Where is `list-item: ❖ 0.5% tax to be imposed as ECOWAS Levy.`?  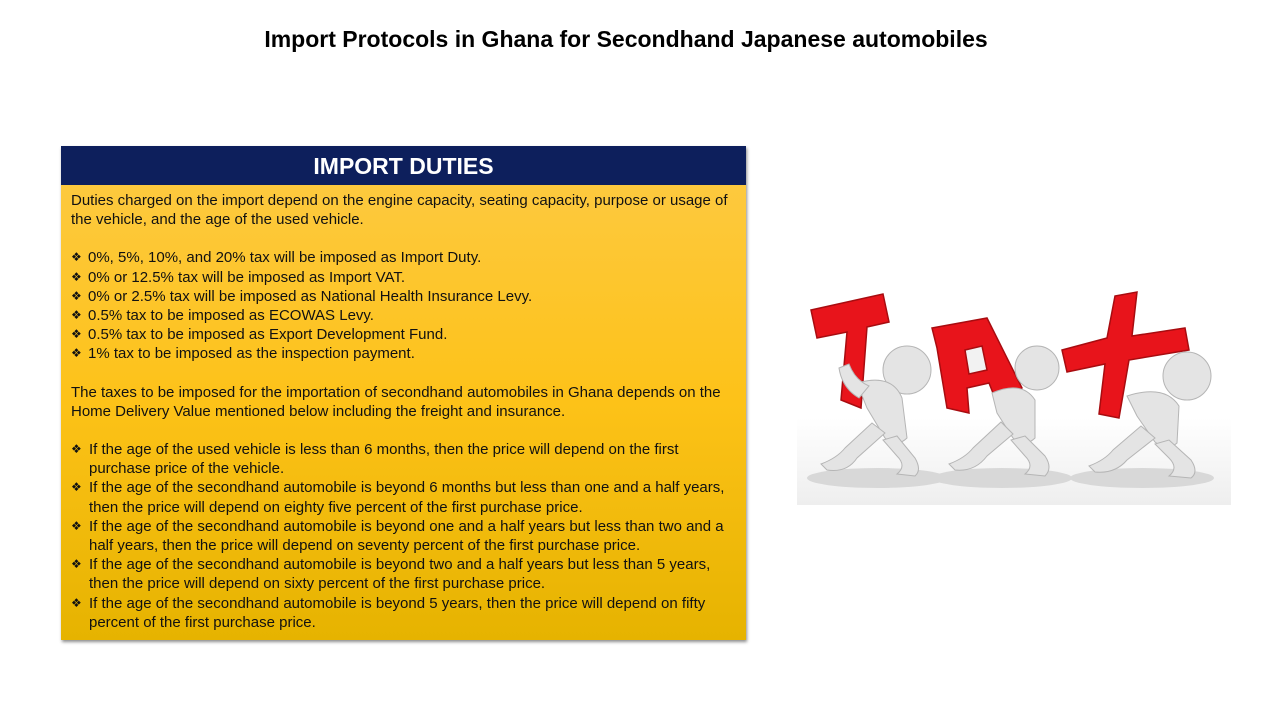 list-item: ❖ 0.5% tax to be imposed as ECOWAS Levy. is located at coordinates (222, 316).